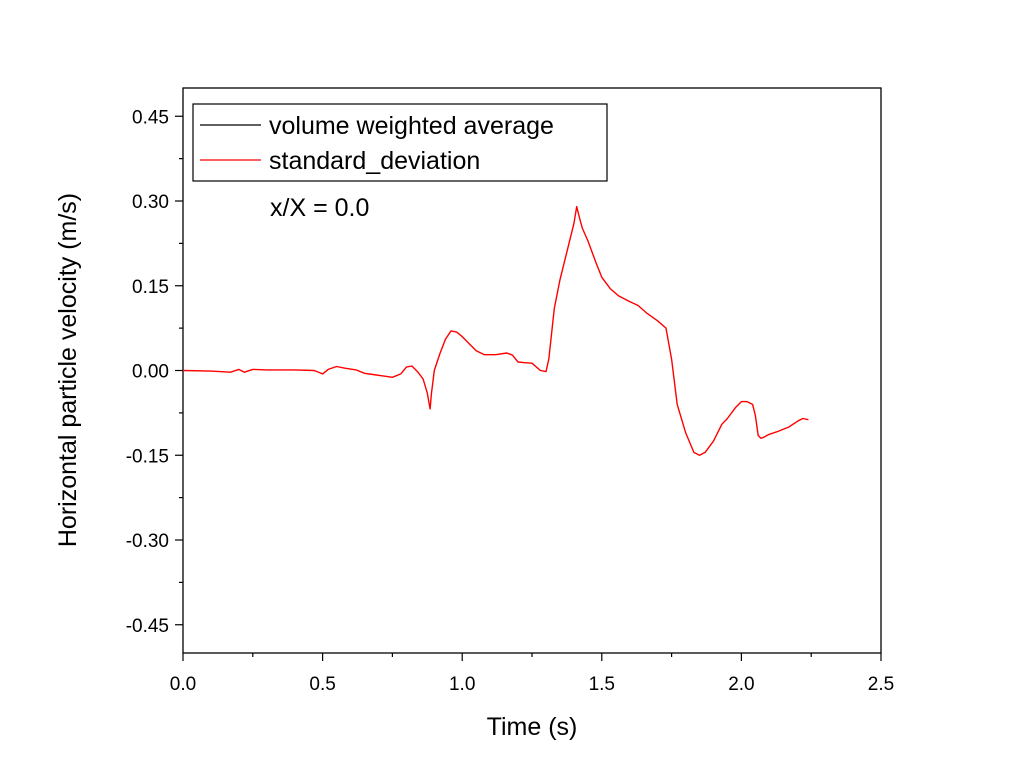  I want to click on legend-box, so click(400, 142).